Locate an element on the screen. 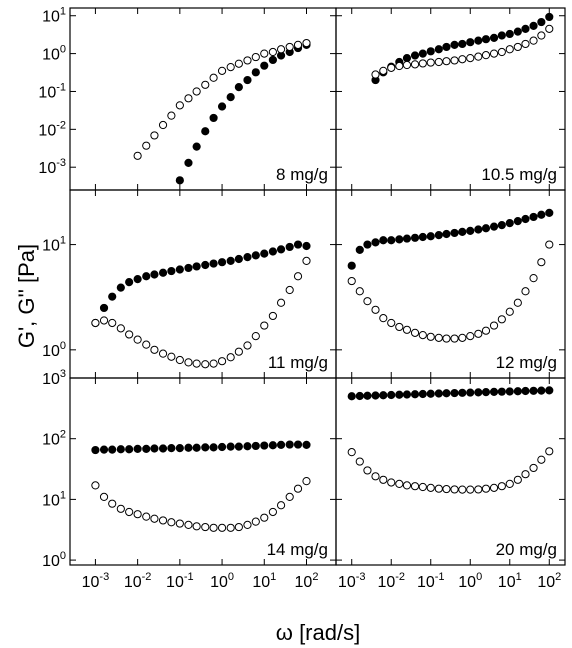  tick-label: 10² is located at coordinates (549, 581).